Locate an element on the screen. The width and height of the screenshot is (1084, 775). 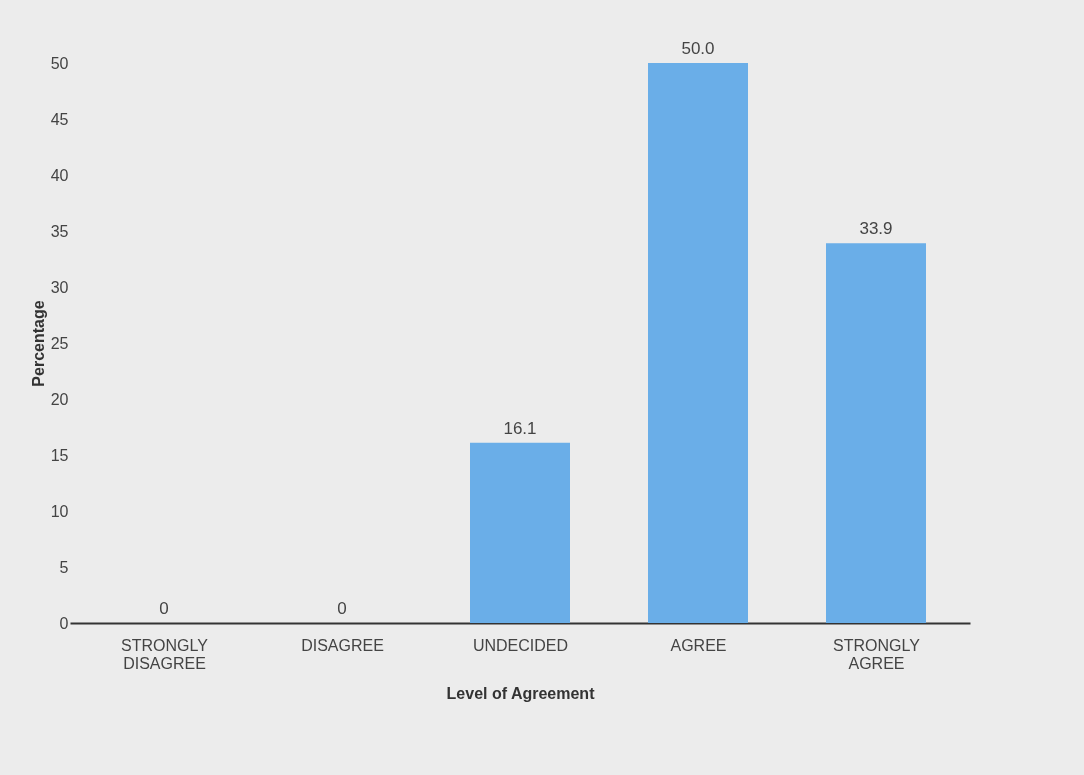
y-tick-label: 25 is located at coordinates (59, 343).